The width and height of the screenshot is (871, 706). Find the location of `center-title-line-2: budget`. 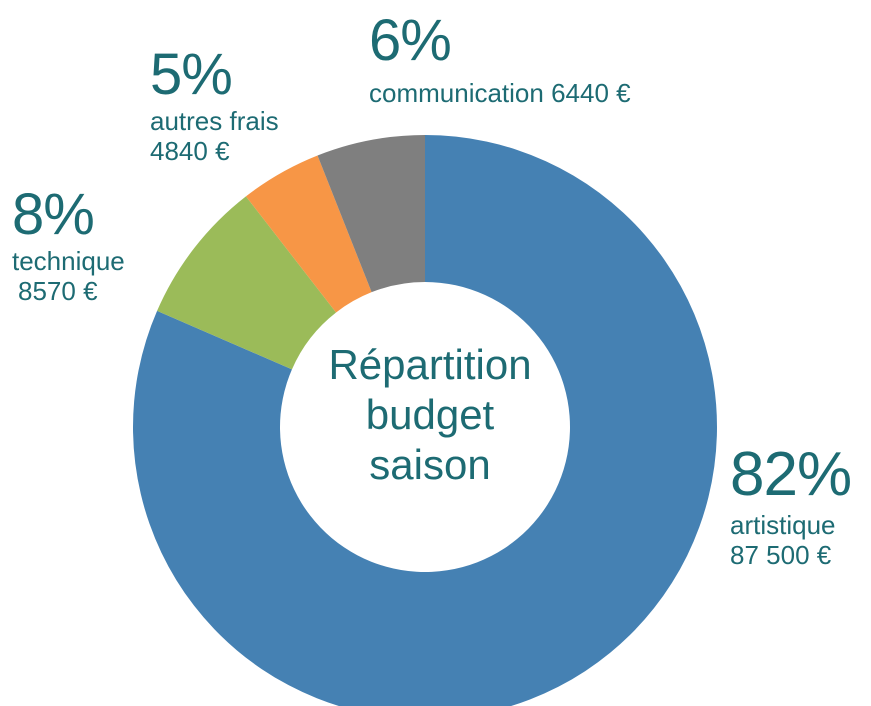

center-title-line-2: budget is located at coordinates (430, 414).